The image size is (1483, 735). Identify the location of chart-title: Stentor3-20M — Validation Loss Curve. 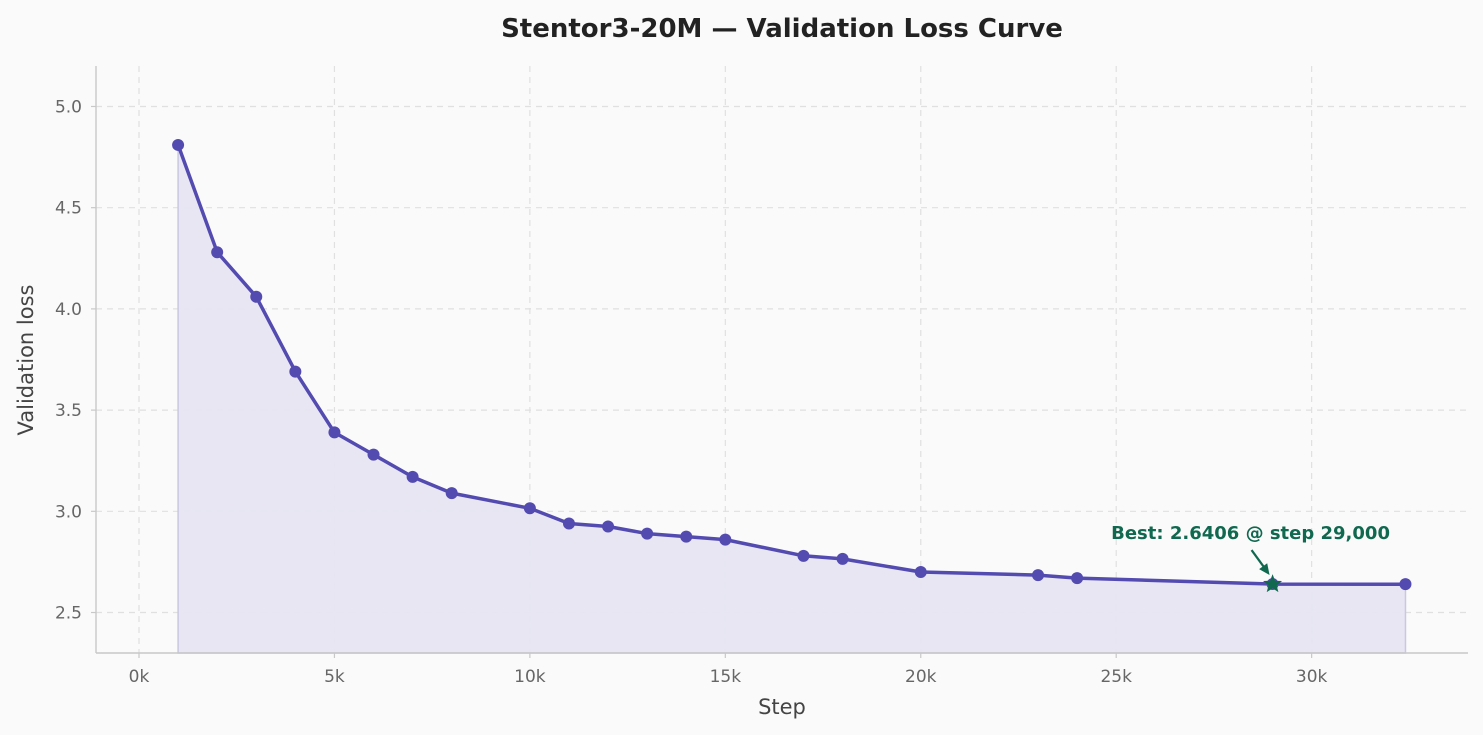
(782, 29).